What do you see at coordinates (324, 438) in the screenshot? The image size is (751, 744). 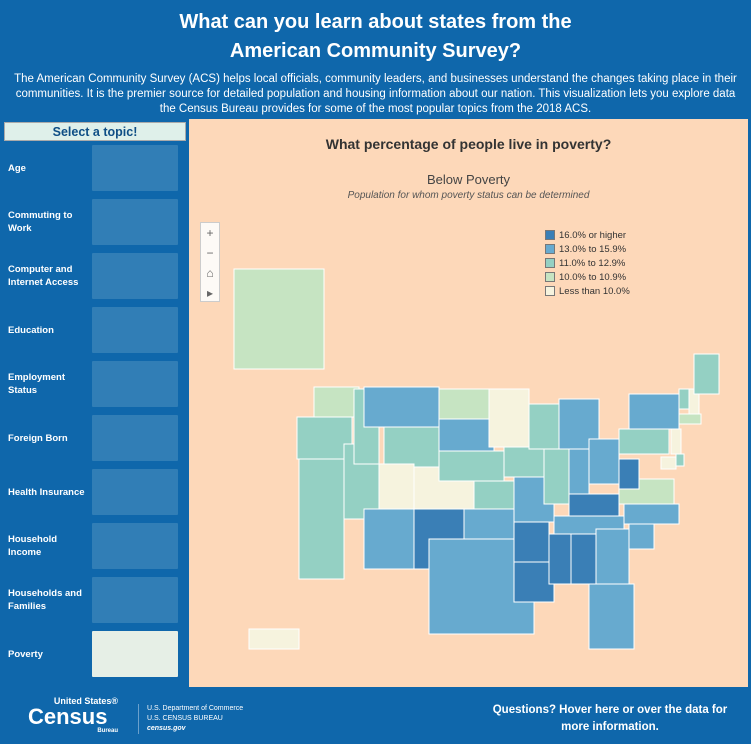 I see `state-OR` at bounding box center [324, 438].